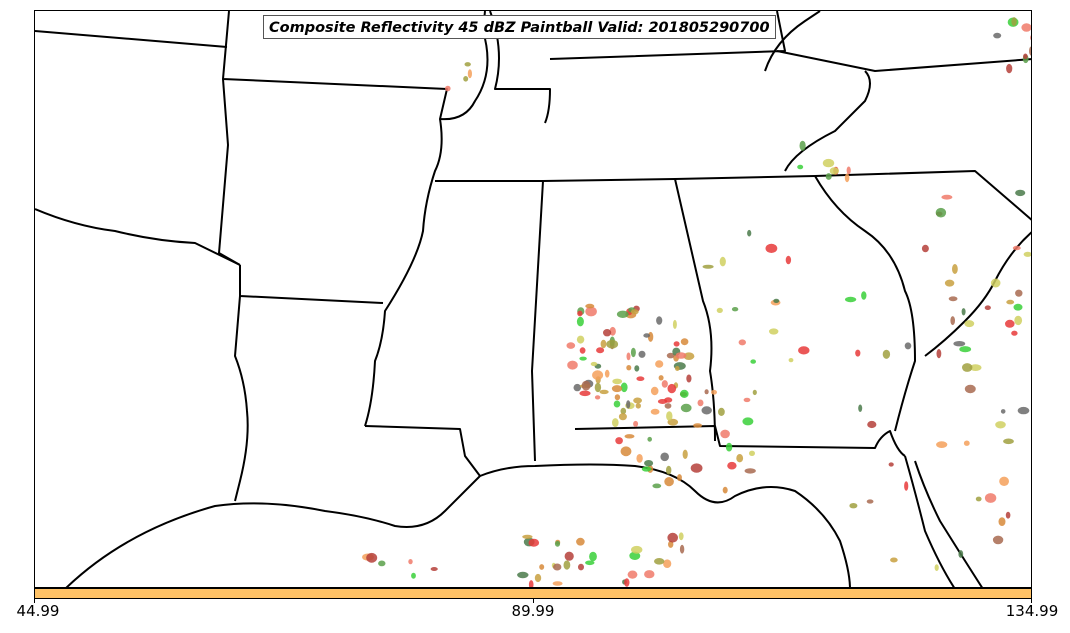  What do you see at coordinates (34, 600) in the screenshot?
I see `colorbar-tick-mark` at bounding box center [34, 600].